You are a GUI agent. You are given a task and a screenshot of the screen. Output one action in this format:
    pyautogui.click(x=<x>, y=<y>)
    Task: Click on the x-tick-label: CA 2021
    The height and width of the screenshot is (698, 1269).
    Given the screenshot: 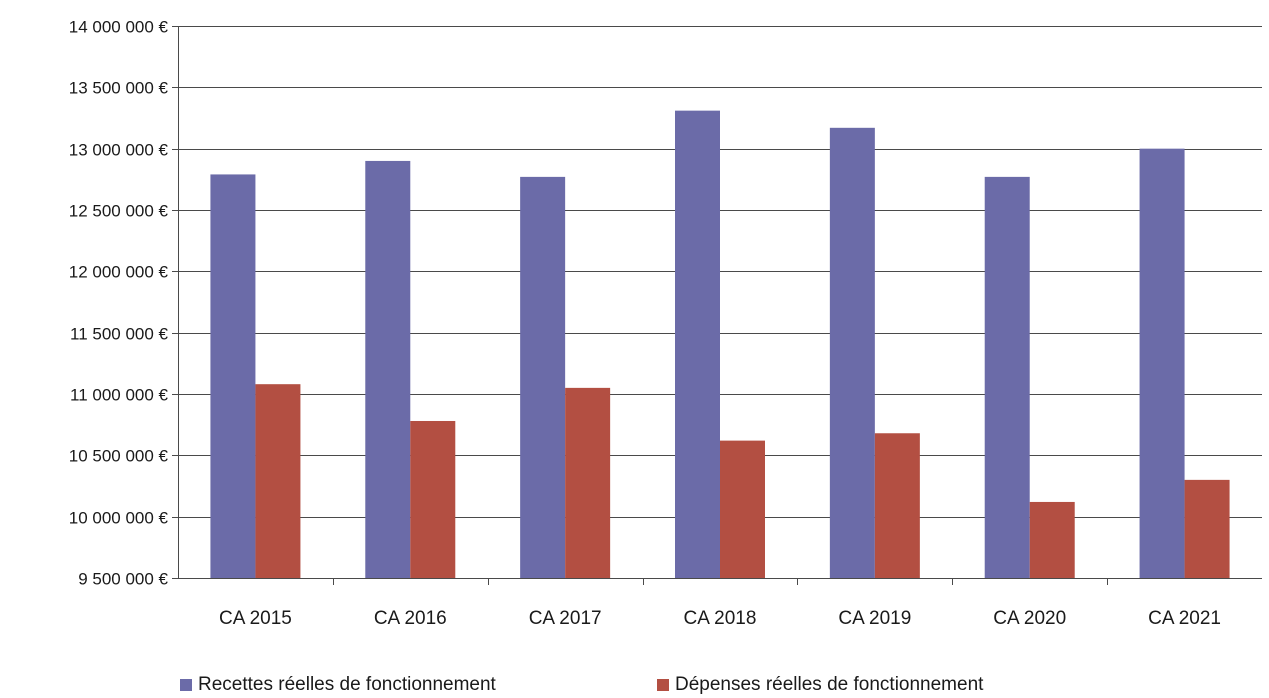 What is the action you would take?
    pyautogui.click(x=1184, y=618)
    